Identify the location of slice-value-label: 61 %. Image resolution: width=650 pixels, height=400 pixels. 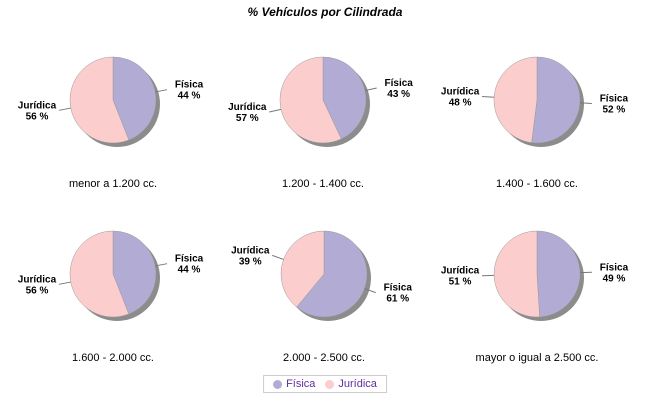
(397, 299).